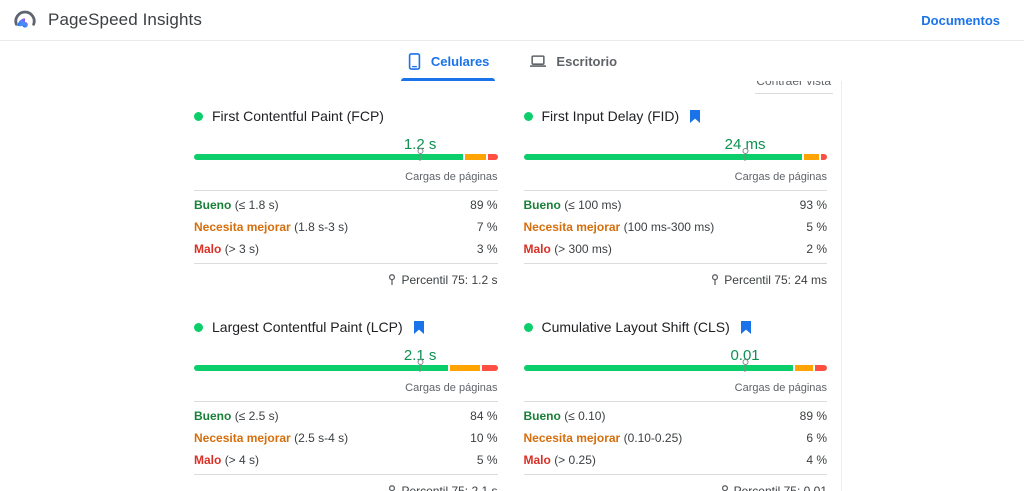 This screenshot has height=491, width=1024. What do you see at coordinates (745, 144) in the screenshot?
I see `metric-value: 24 ms` at bounding box center [745, 144].